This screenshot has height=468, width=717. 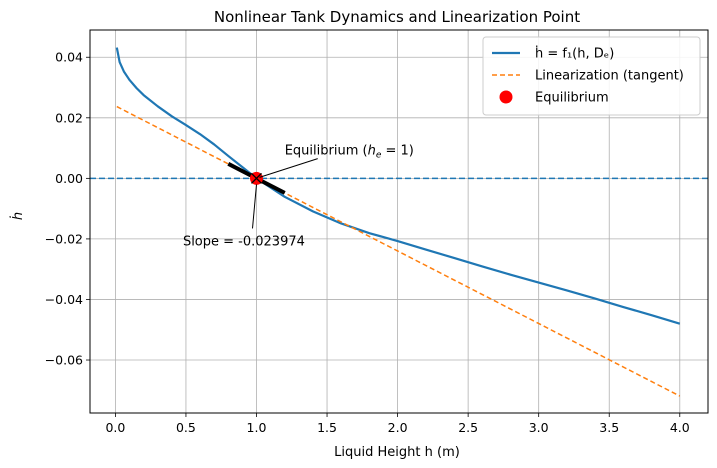 I want to click on legend-label: Equilibrium, so click(x=572, y=98).